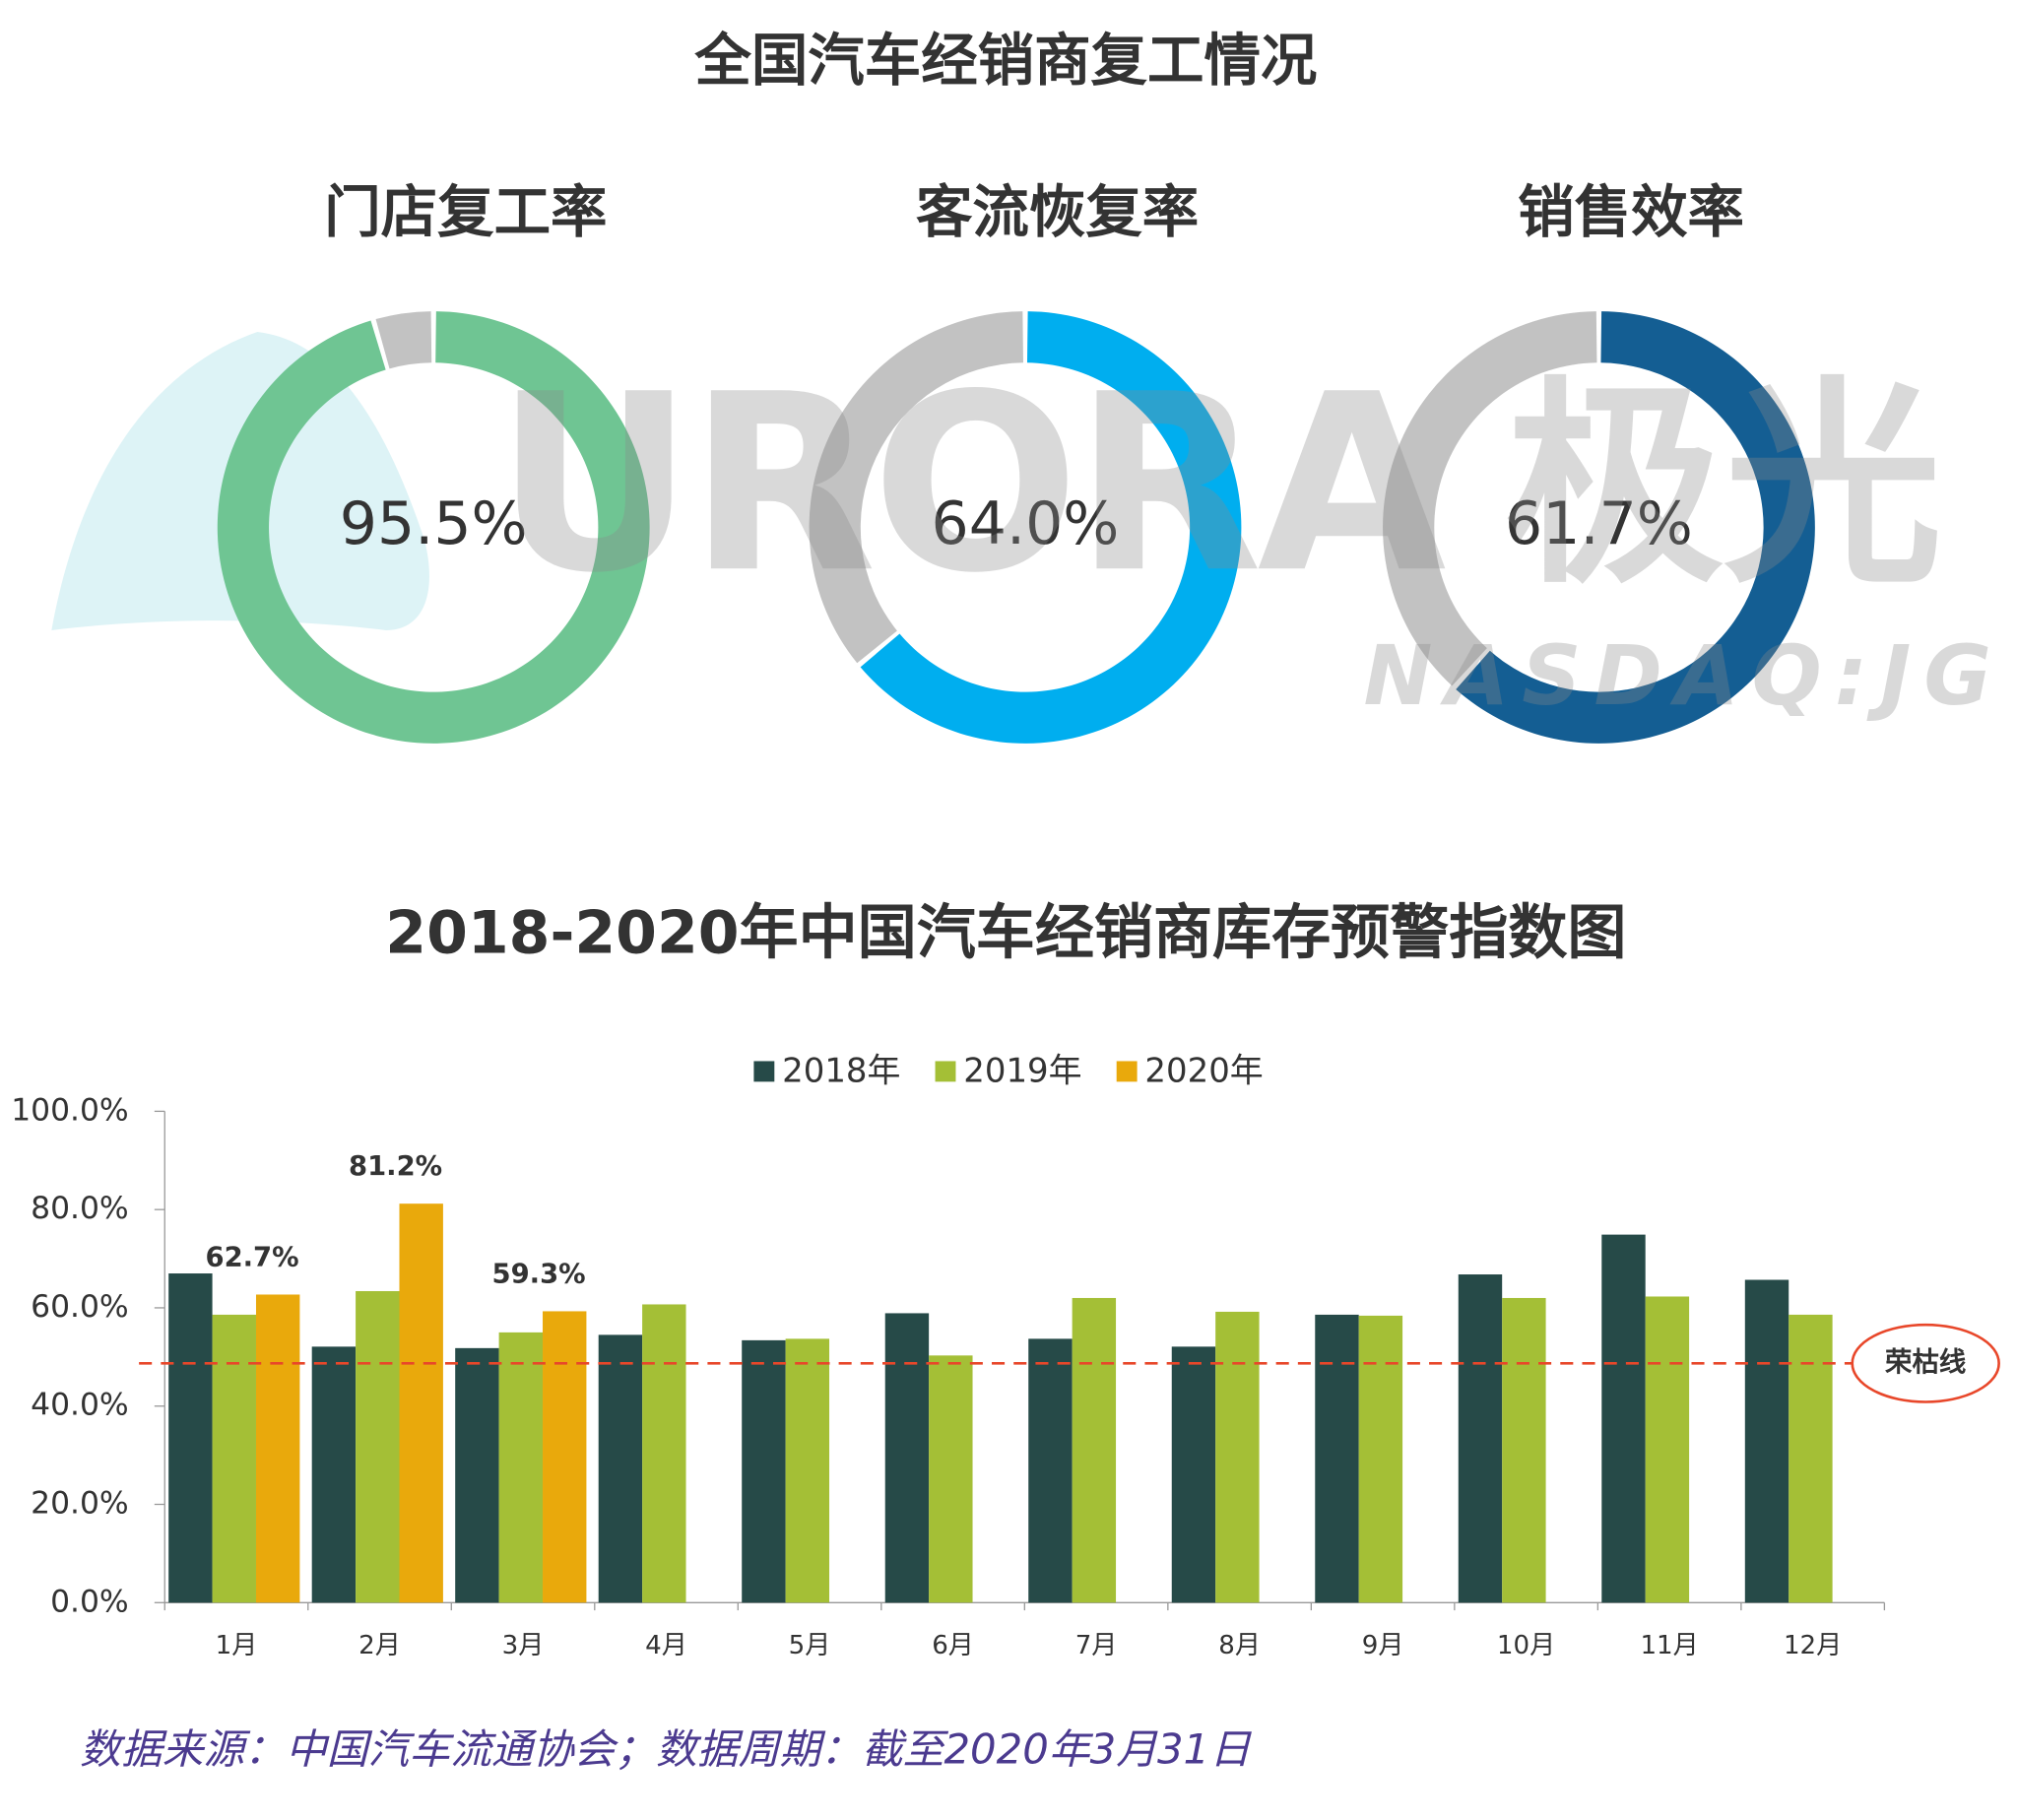  Describe the element at coordinates (80, 1307) in the screenshot. I see `y-tick-label: 60.0%` at that location.